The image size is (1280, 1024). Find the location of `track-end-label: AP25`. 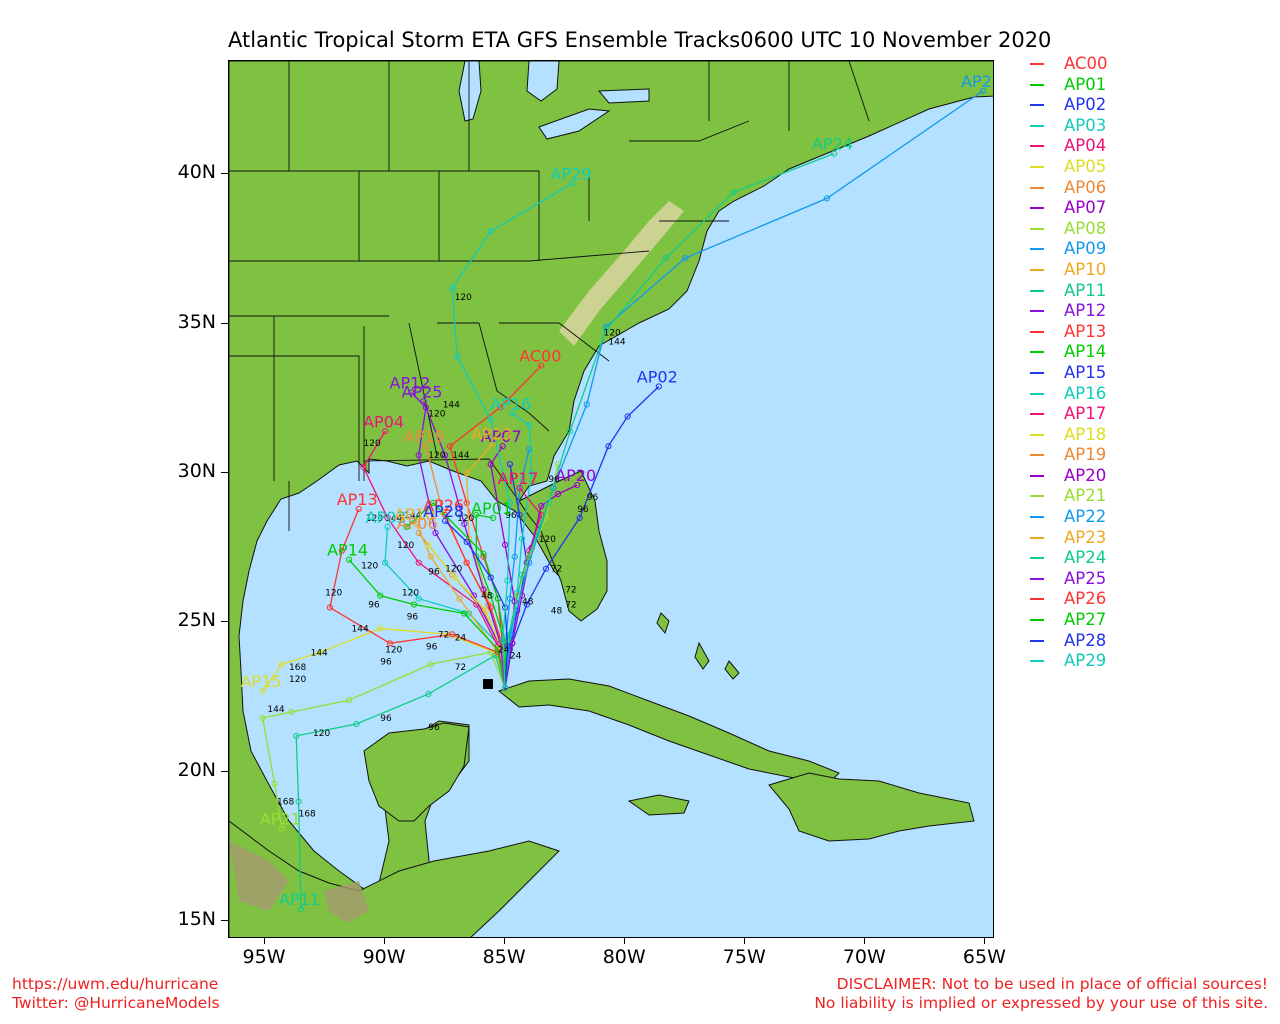

track-end-label: AP25 is located at coordinates (422, 391).